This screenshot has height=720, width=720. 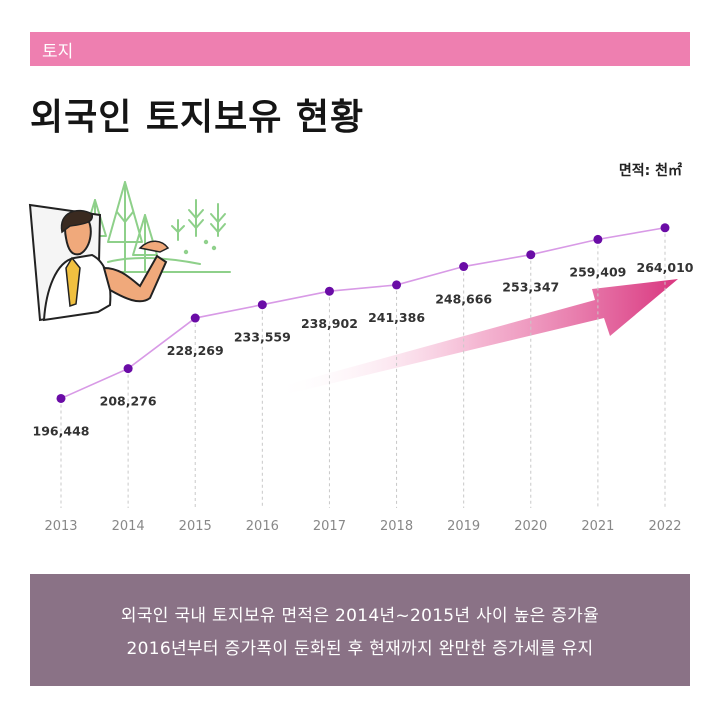 I want to click on category-tag-bar: 토지, so click(x=360, y=49).